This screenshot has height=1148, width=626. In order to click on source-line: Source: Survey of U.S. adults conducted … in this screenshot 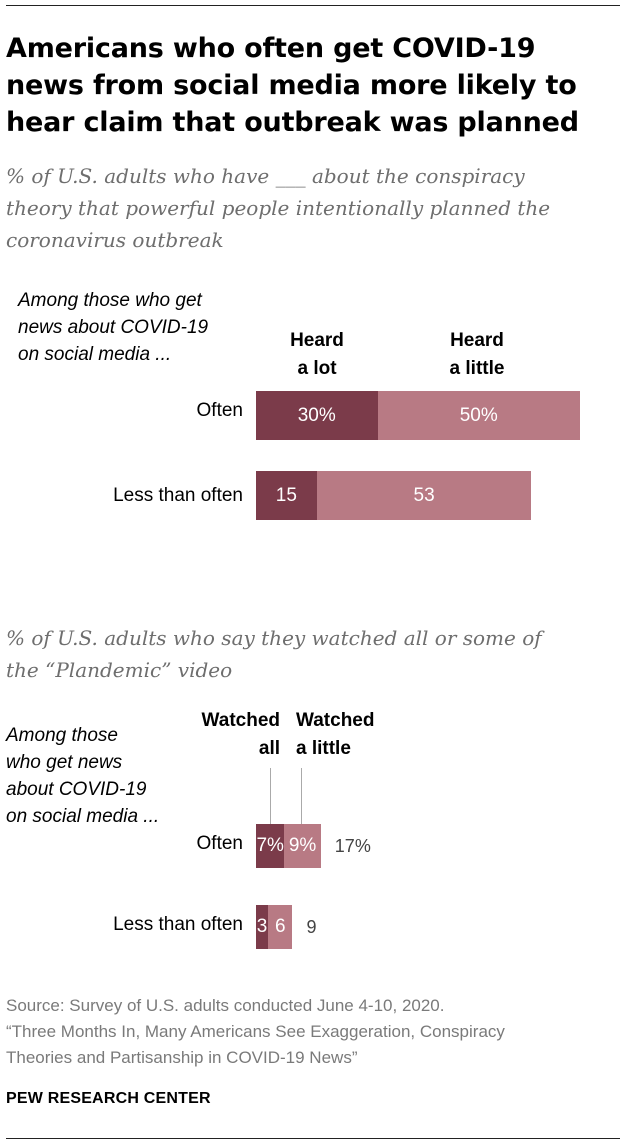, I will do `click(225, 1005)`.